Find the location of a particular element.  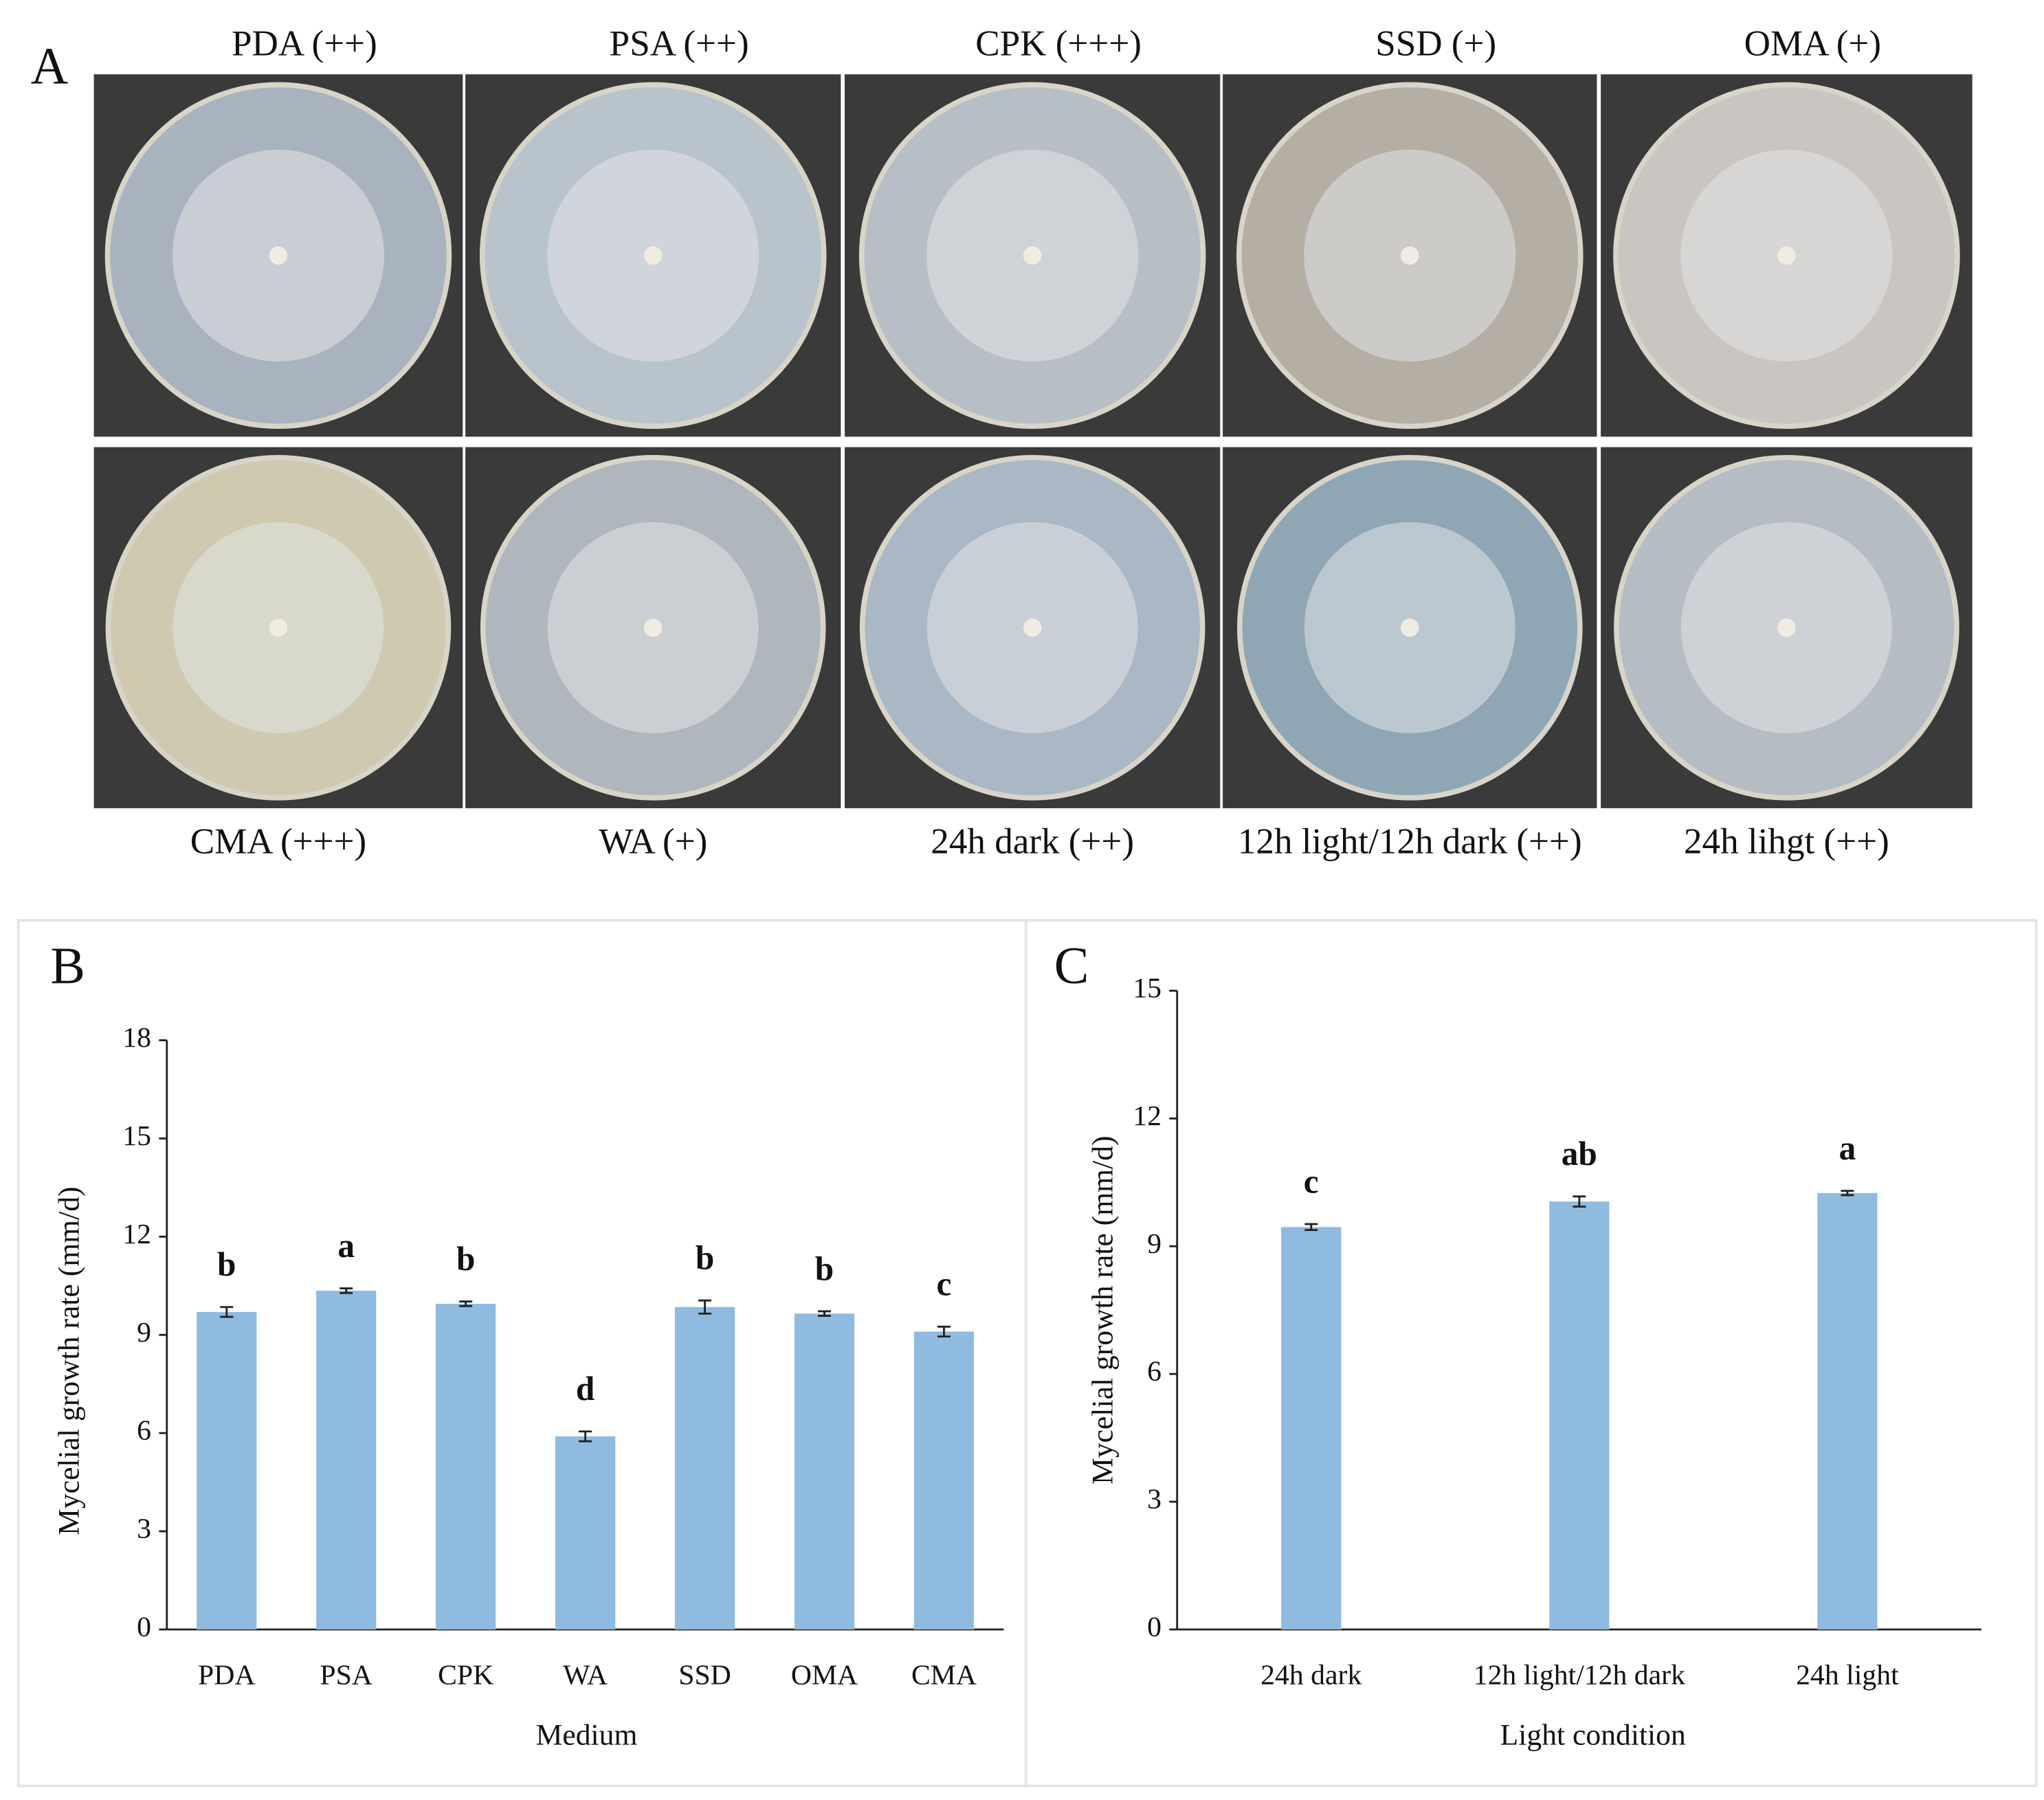

y-tick-label: 18 is located at coordinates (136, 1038).